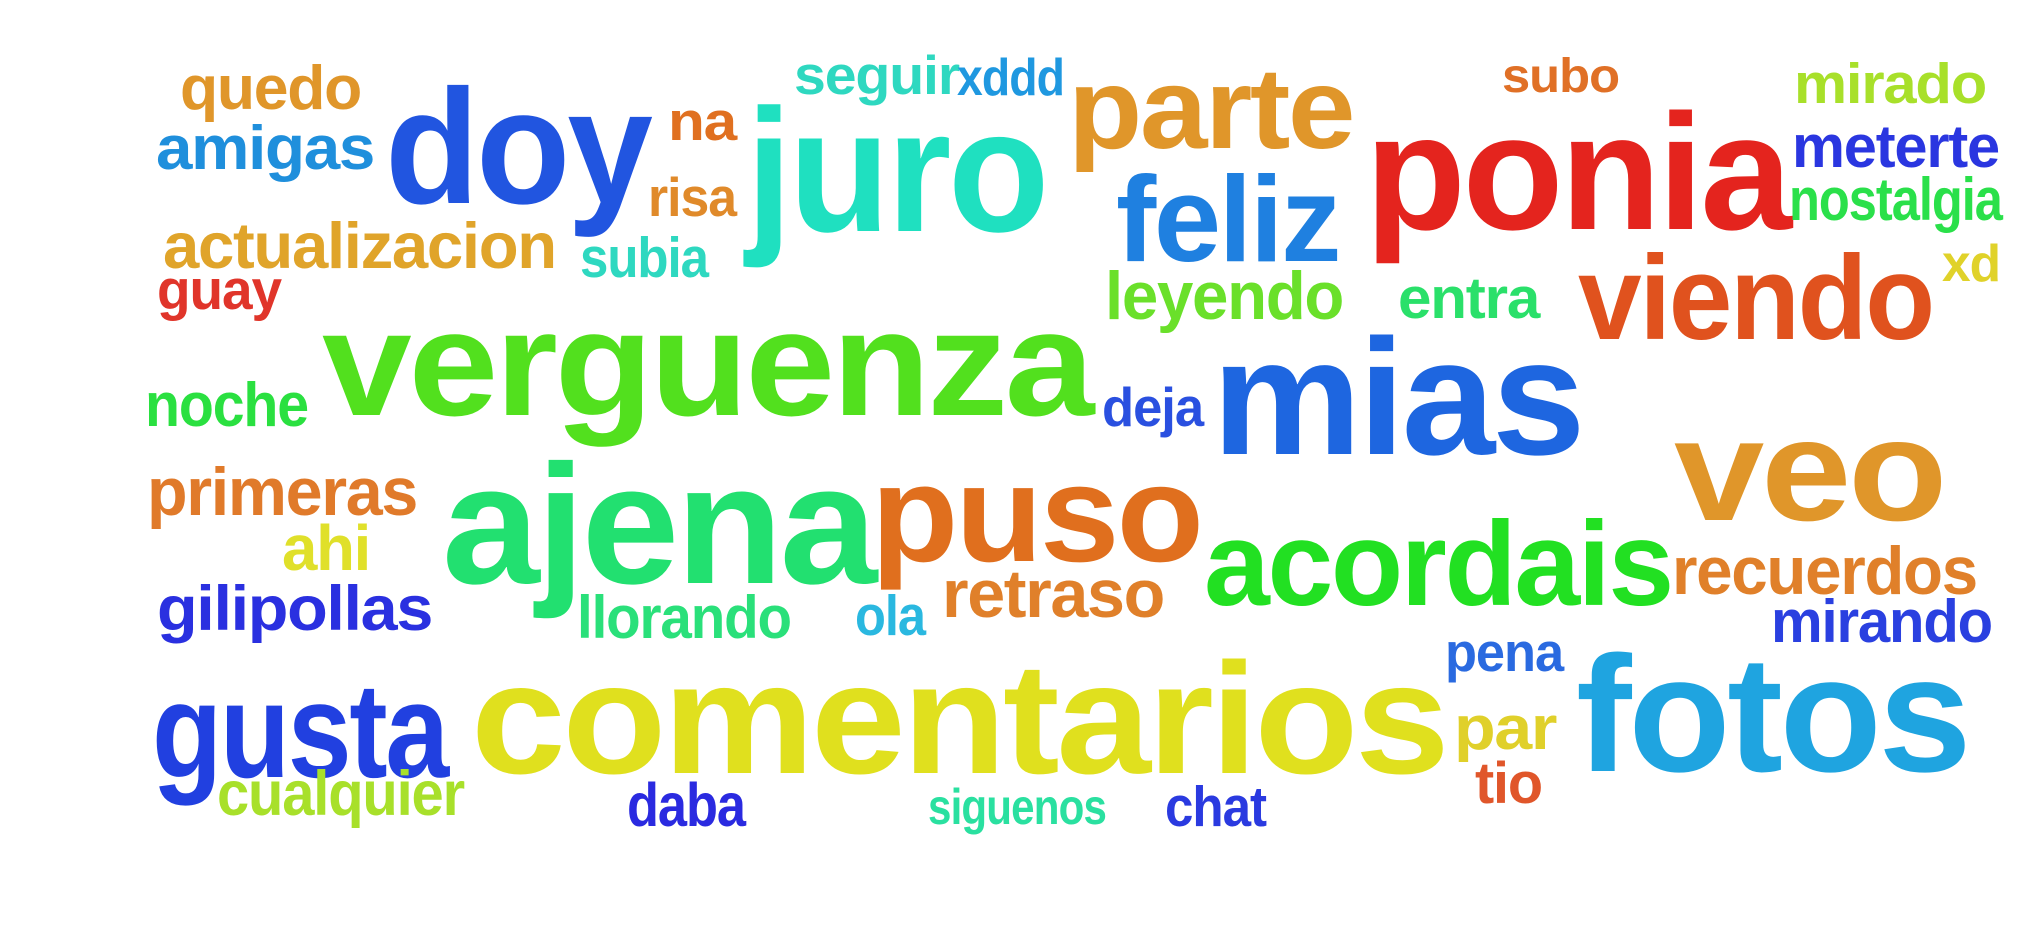  What do you see at coordinates (1469, 298) in the screenshot?
I see `word-entra: entra` at bounding box center [1469, 298].